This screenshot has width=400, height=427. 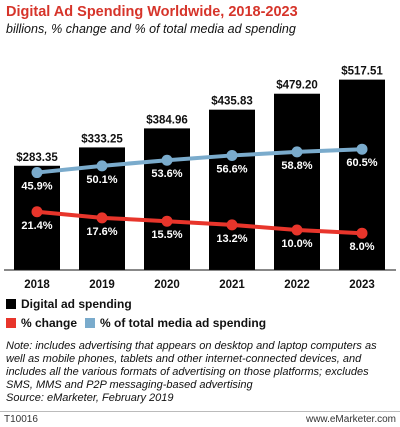 I want to click on legend-label-change: % change, so click(x=49, y=323).